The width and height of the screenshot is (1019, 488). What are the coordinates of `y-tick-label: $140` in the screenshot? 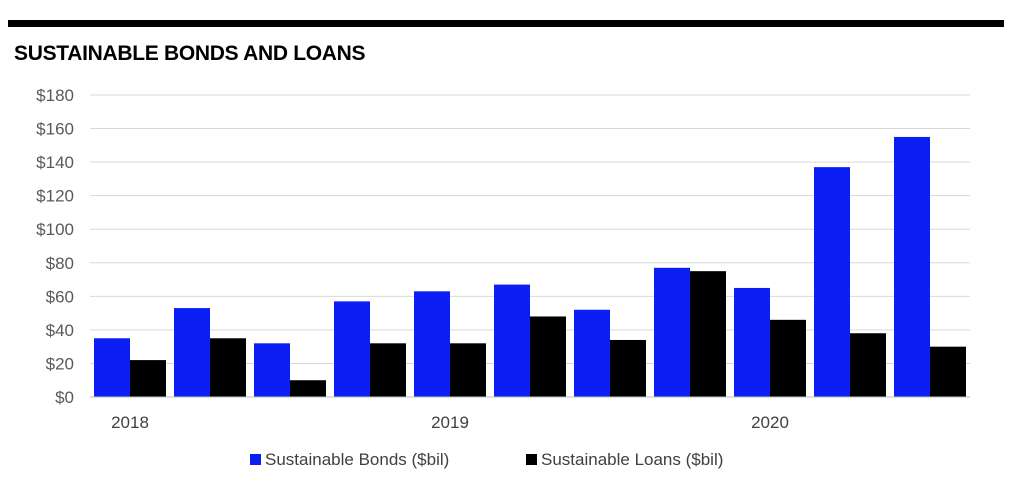 It's located at (55, 162).